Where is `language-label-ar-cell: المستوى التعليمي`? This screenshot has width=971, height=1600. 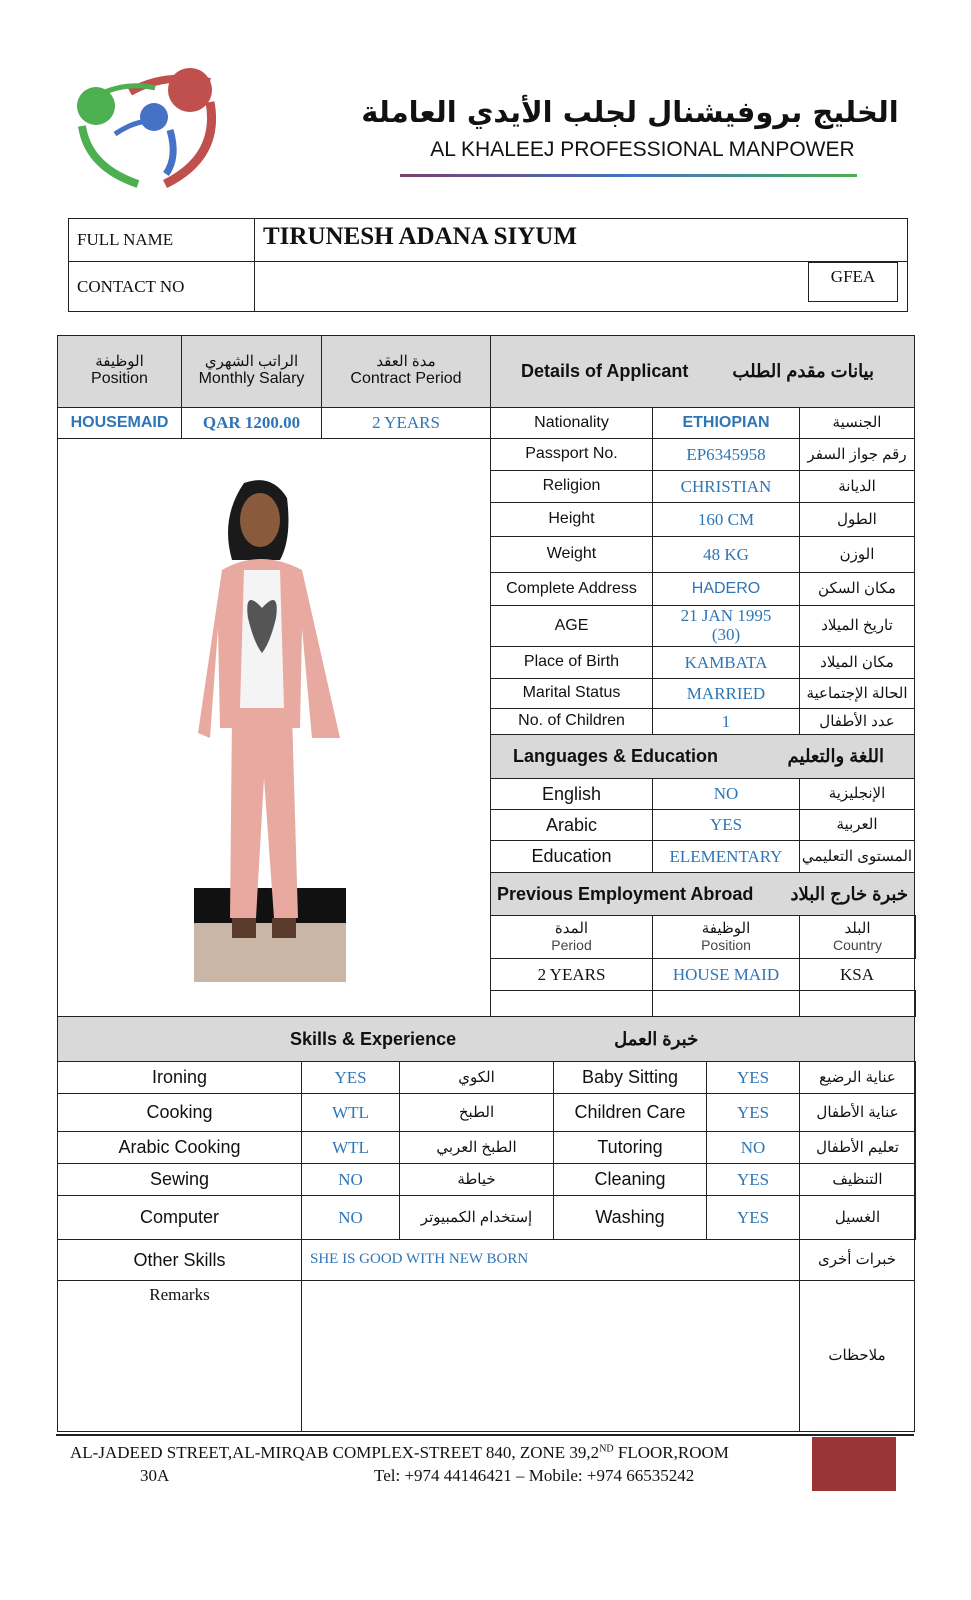
language-label-ar-cell: المستوى التعليمي is located at coordinates (857, 856).